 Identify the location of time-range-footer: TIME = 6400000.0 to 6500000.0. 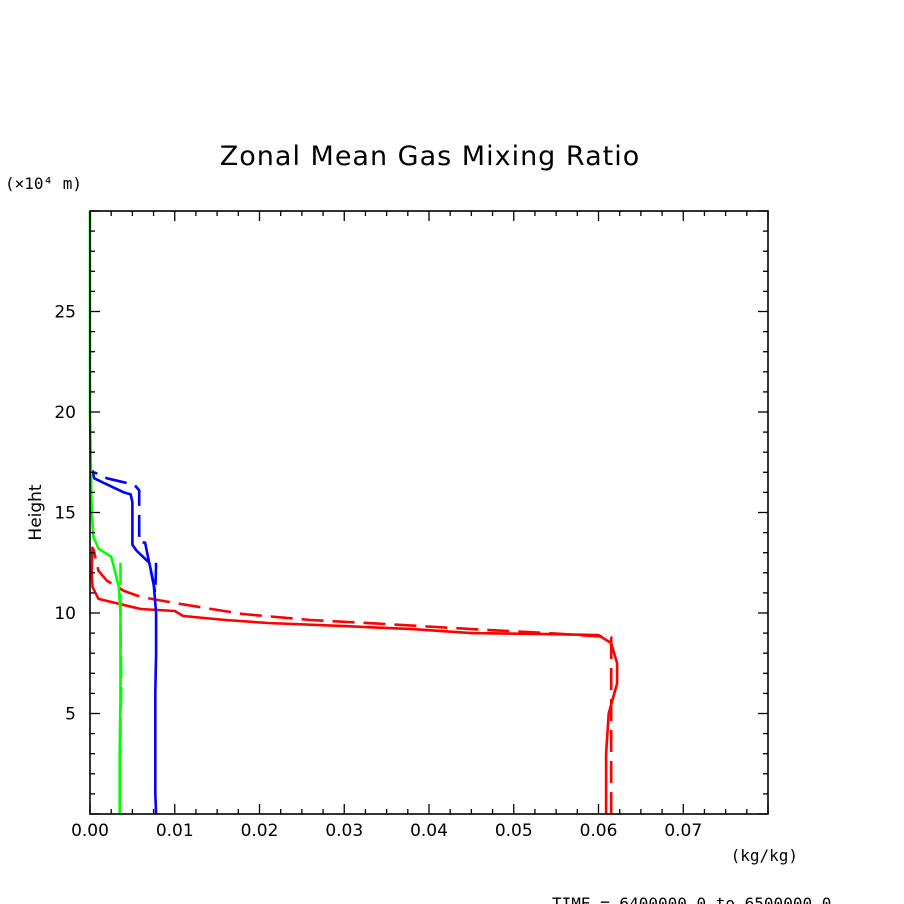
(691, 899).